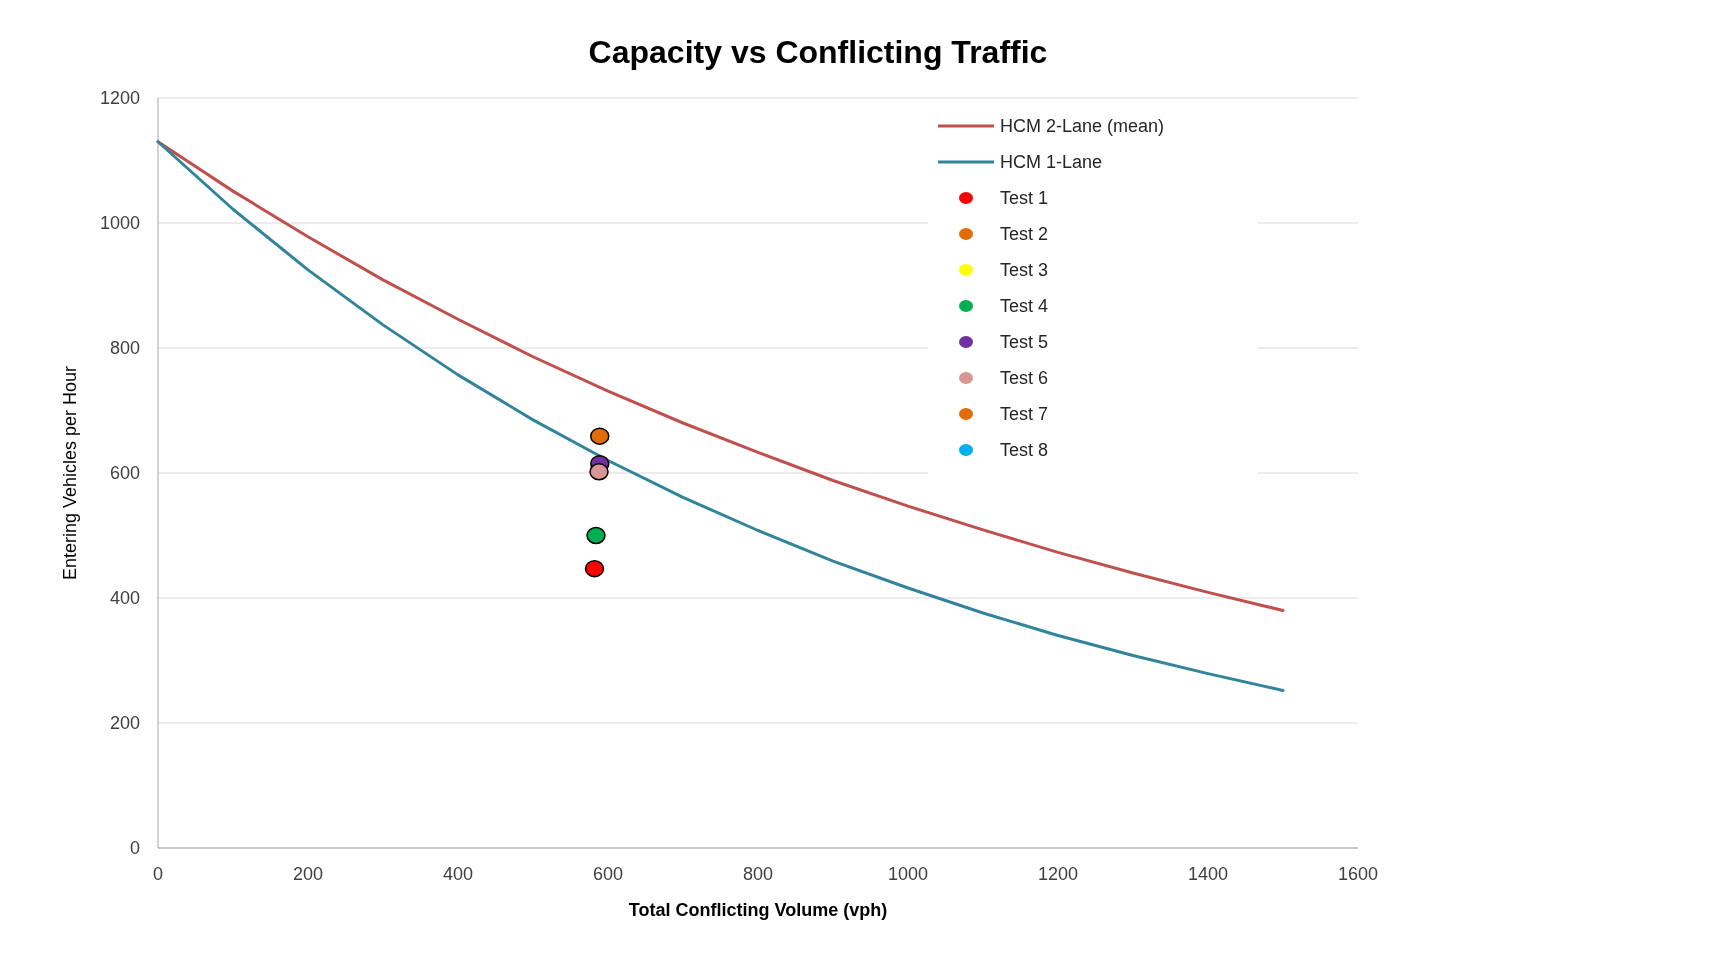  What do you see at coordinates (1024, 342) in the screenshot?
I see `legend-label: Test 5` at bounding box center [1024, 342].